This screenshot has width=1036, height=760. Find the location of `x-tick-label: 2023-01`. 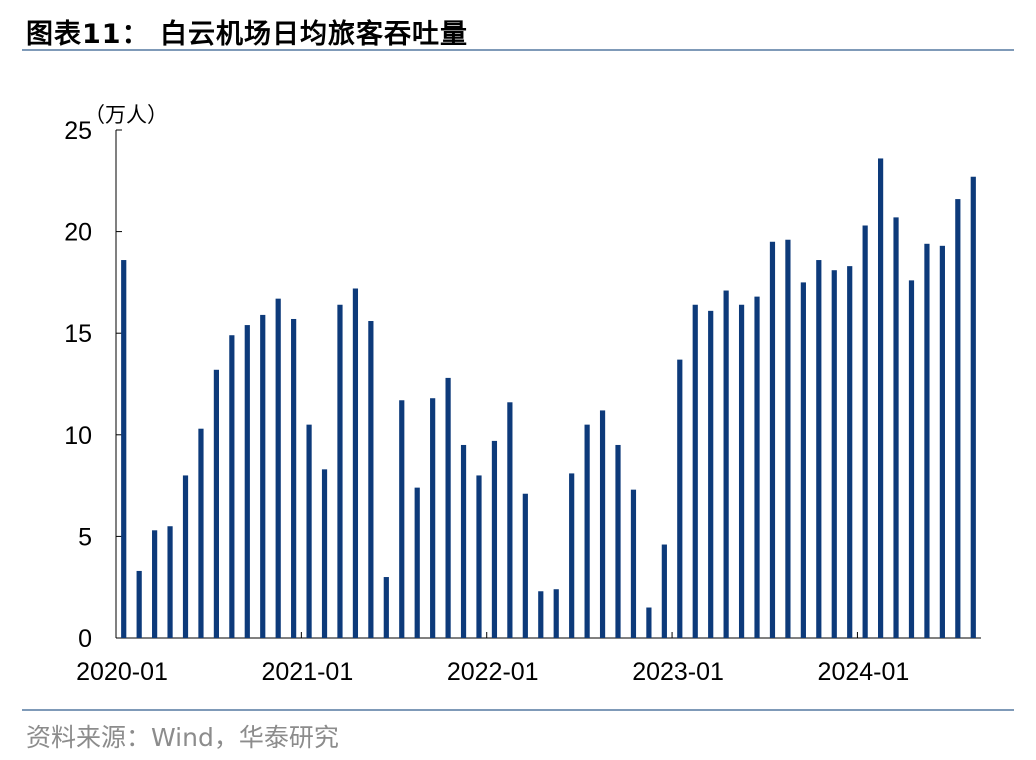

x-tick-label: 2023-01 is located at coordinates (678, 672).